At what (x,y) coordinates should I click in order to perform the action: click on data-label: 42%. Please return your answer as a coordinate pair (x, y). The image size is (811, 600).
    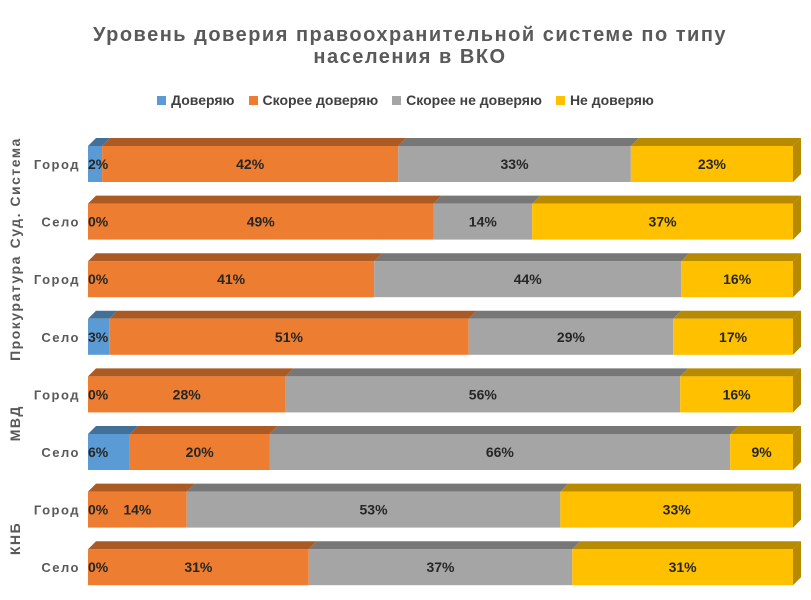
    Looking at the image, I should click on (250, 164).